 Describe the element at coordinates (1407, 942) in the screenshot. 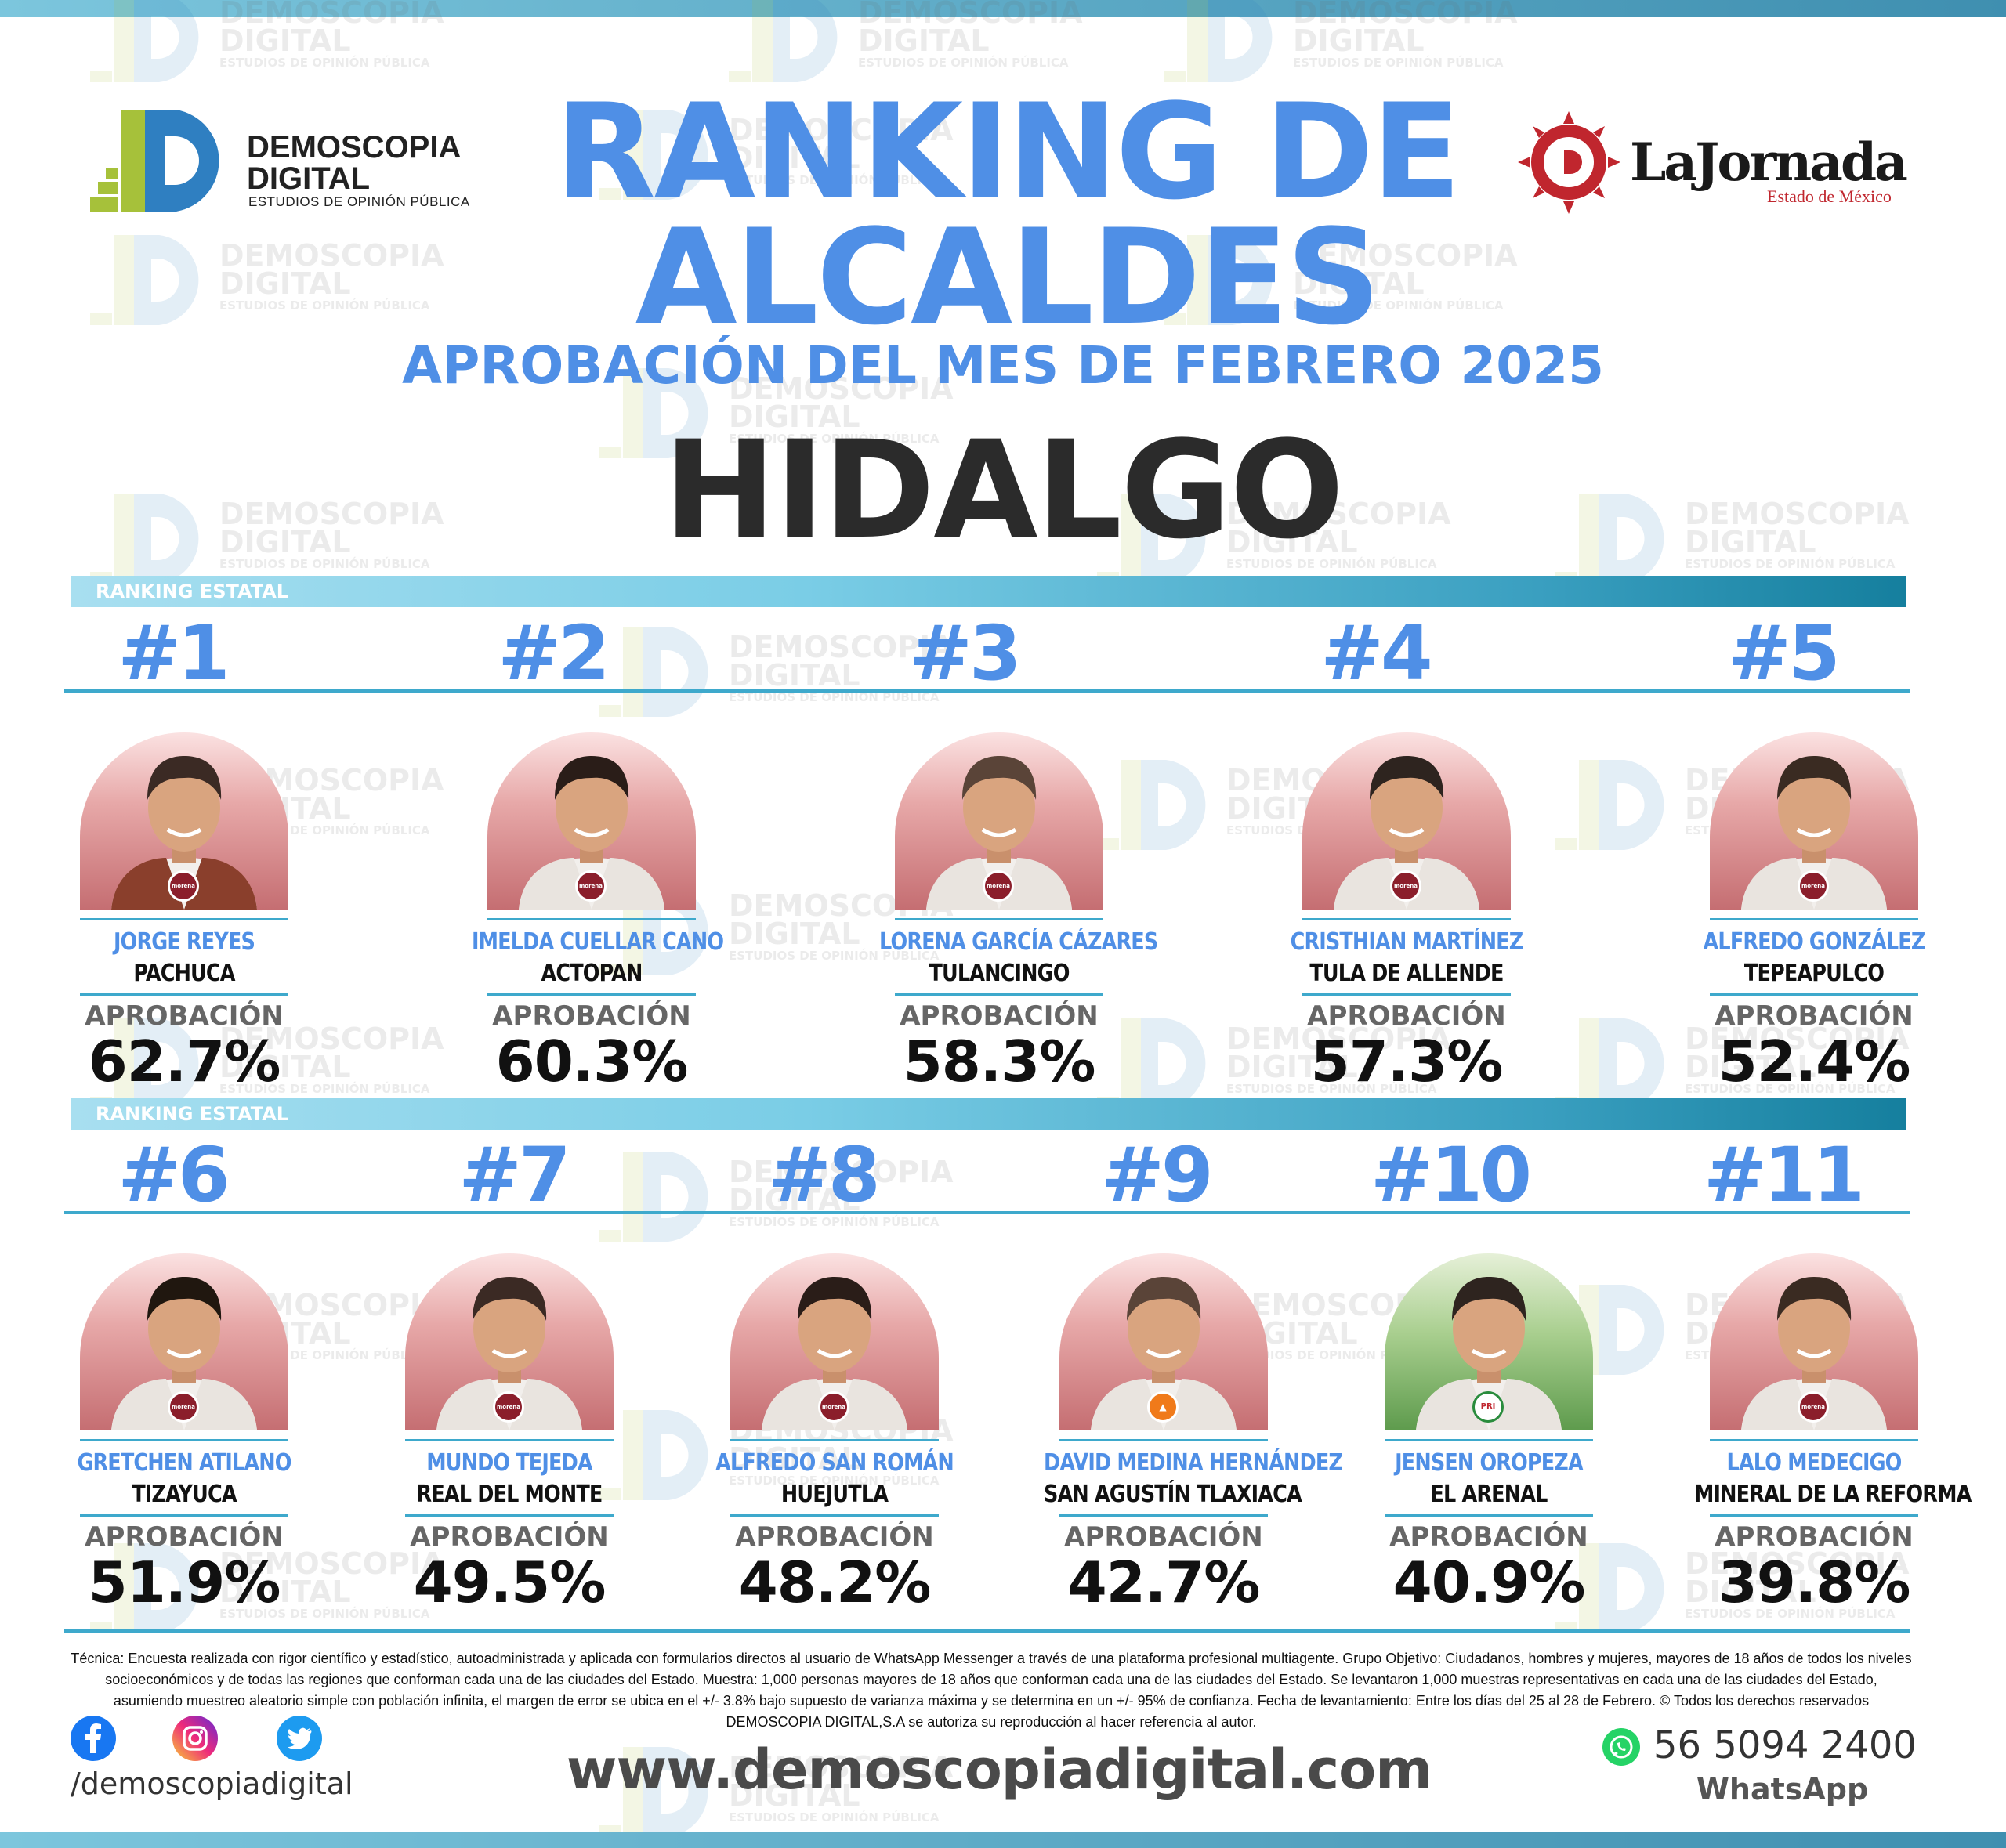

I see `mayor-name: CRISTHIAN MARTÍNEZ` at that location.